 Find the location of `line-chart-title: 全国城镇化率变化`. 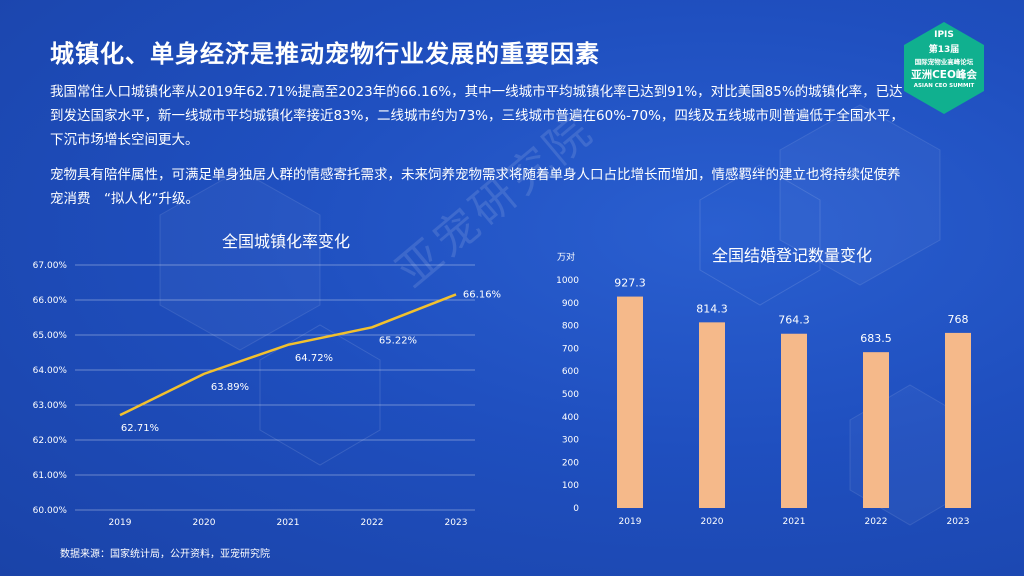

line-chart-title: 全国城镇化率变化 is located at coordinates (286, 241).